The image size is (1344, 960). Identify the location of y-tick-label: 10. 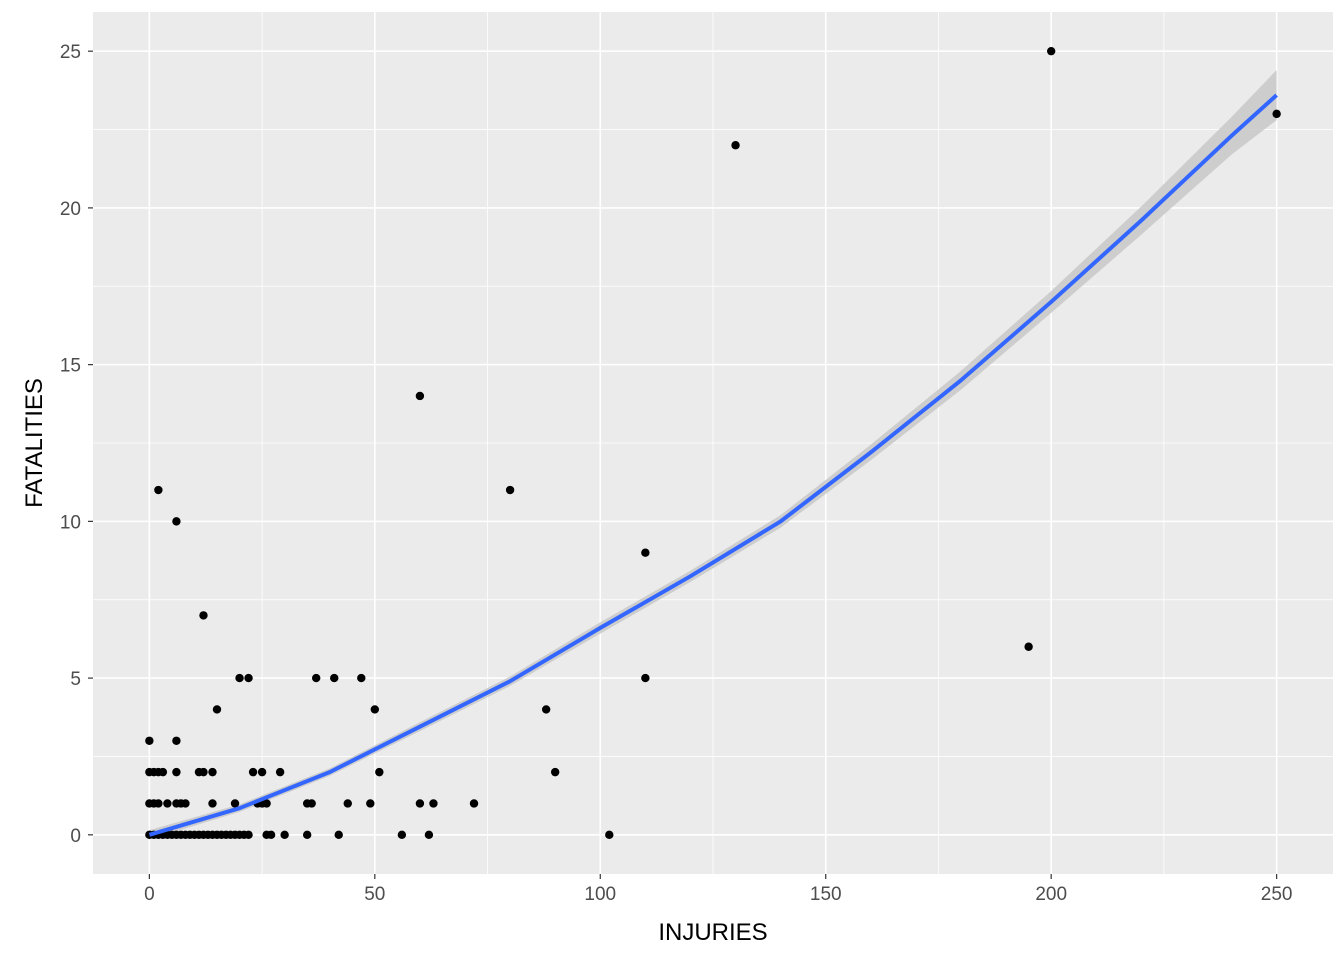
(70, 522).